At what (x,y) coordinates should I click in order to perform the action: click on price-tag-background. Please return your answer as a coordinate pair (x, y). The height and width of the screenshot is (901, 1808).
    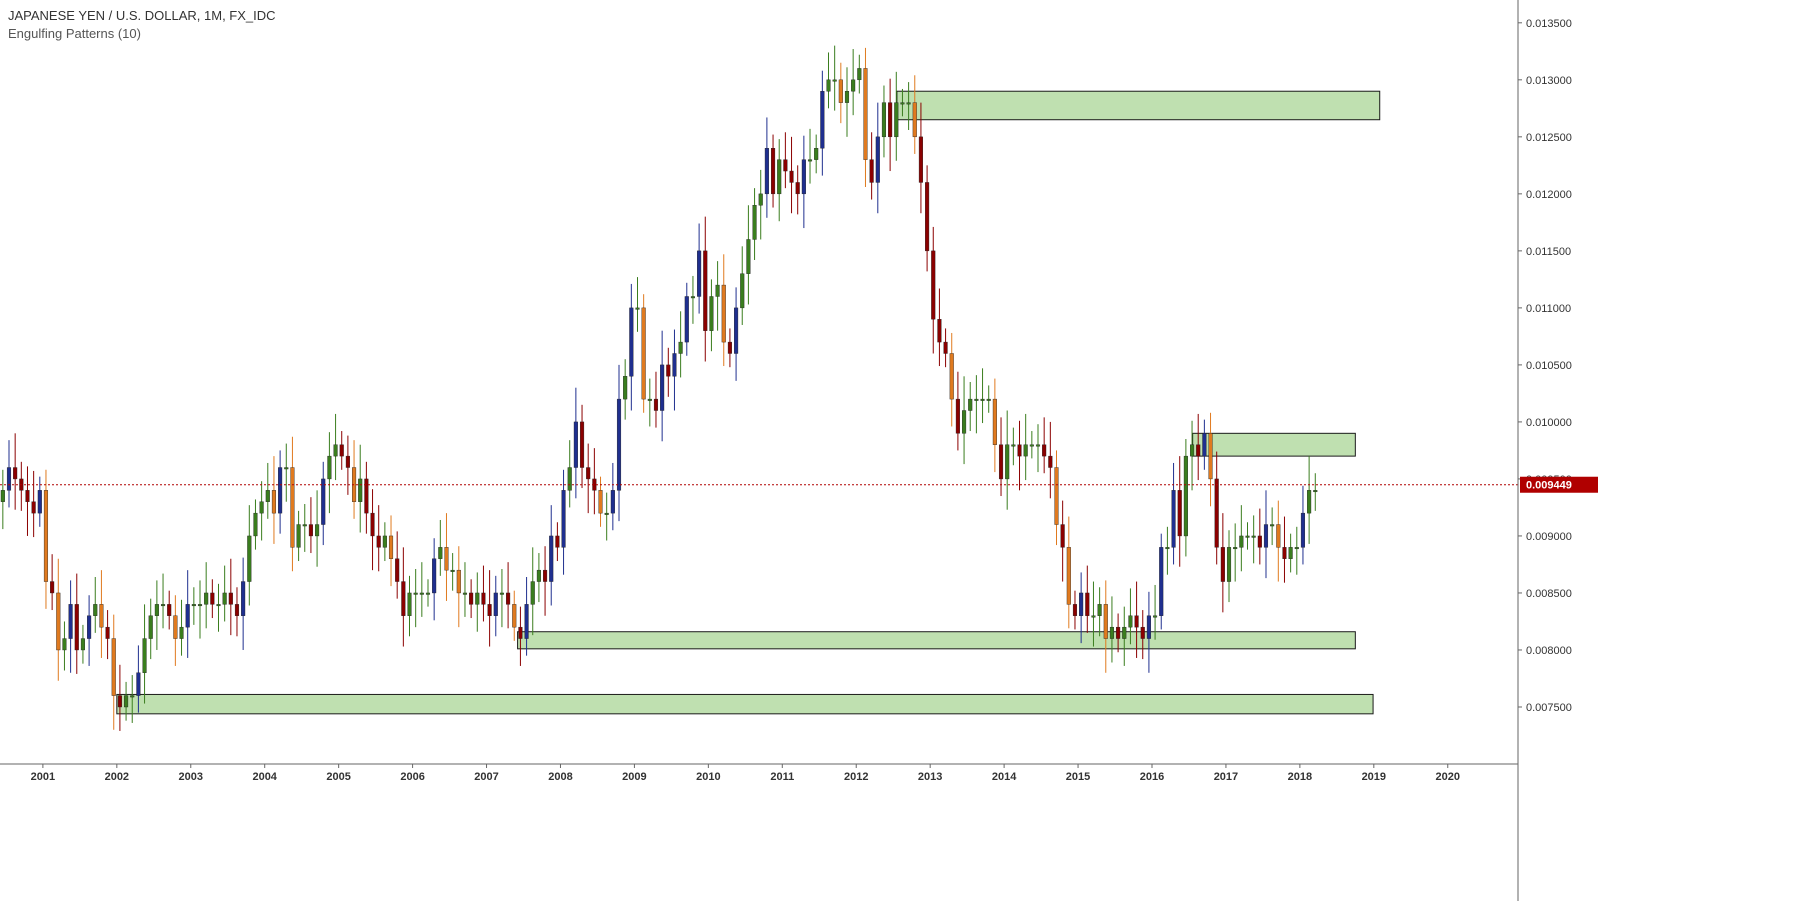
    Looking at the image, I should click on (1559, 484).